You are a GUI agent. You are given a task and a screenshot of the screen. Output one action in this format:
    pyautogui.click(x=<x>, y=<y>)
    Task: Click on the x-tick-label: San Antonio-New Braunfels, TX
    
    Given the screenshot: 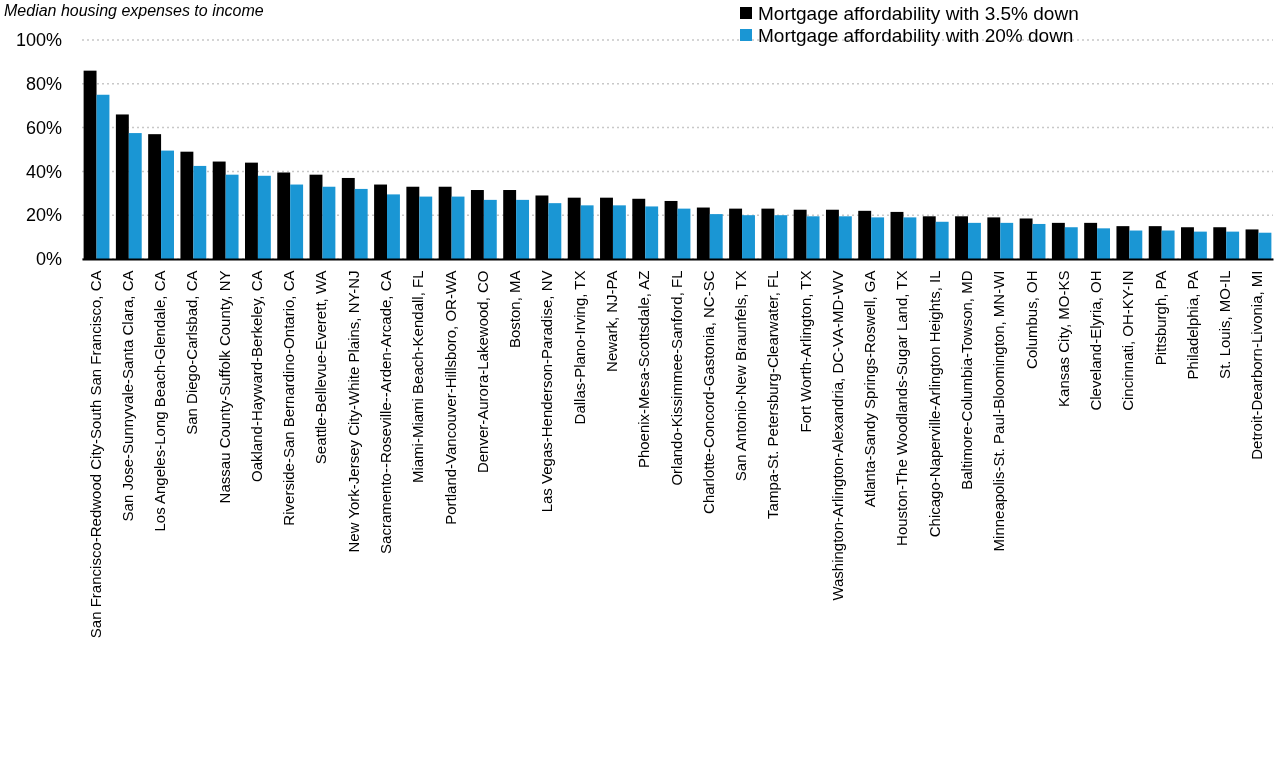 What is the action you would take?
    pyautogui.click(x=741, y=376)
    